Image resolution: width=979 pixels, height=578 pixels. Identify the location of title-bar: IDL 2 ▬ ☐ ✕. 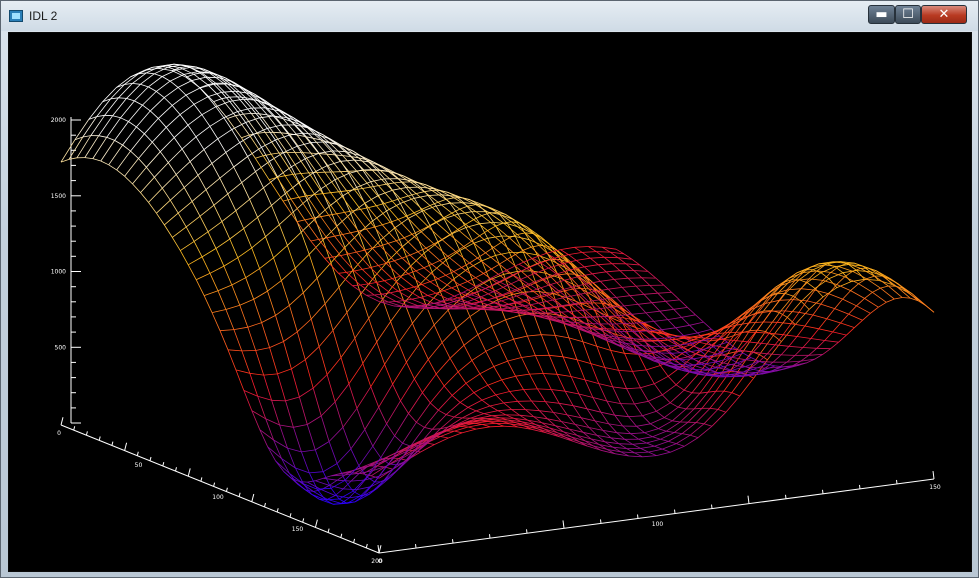
(489, 16).